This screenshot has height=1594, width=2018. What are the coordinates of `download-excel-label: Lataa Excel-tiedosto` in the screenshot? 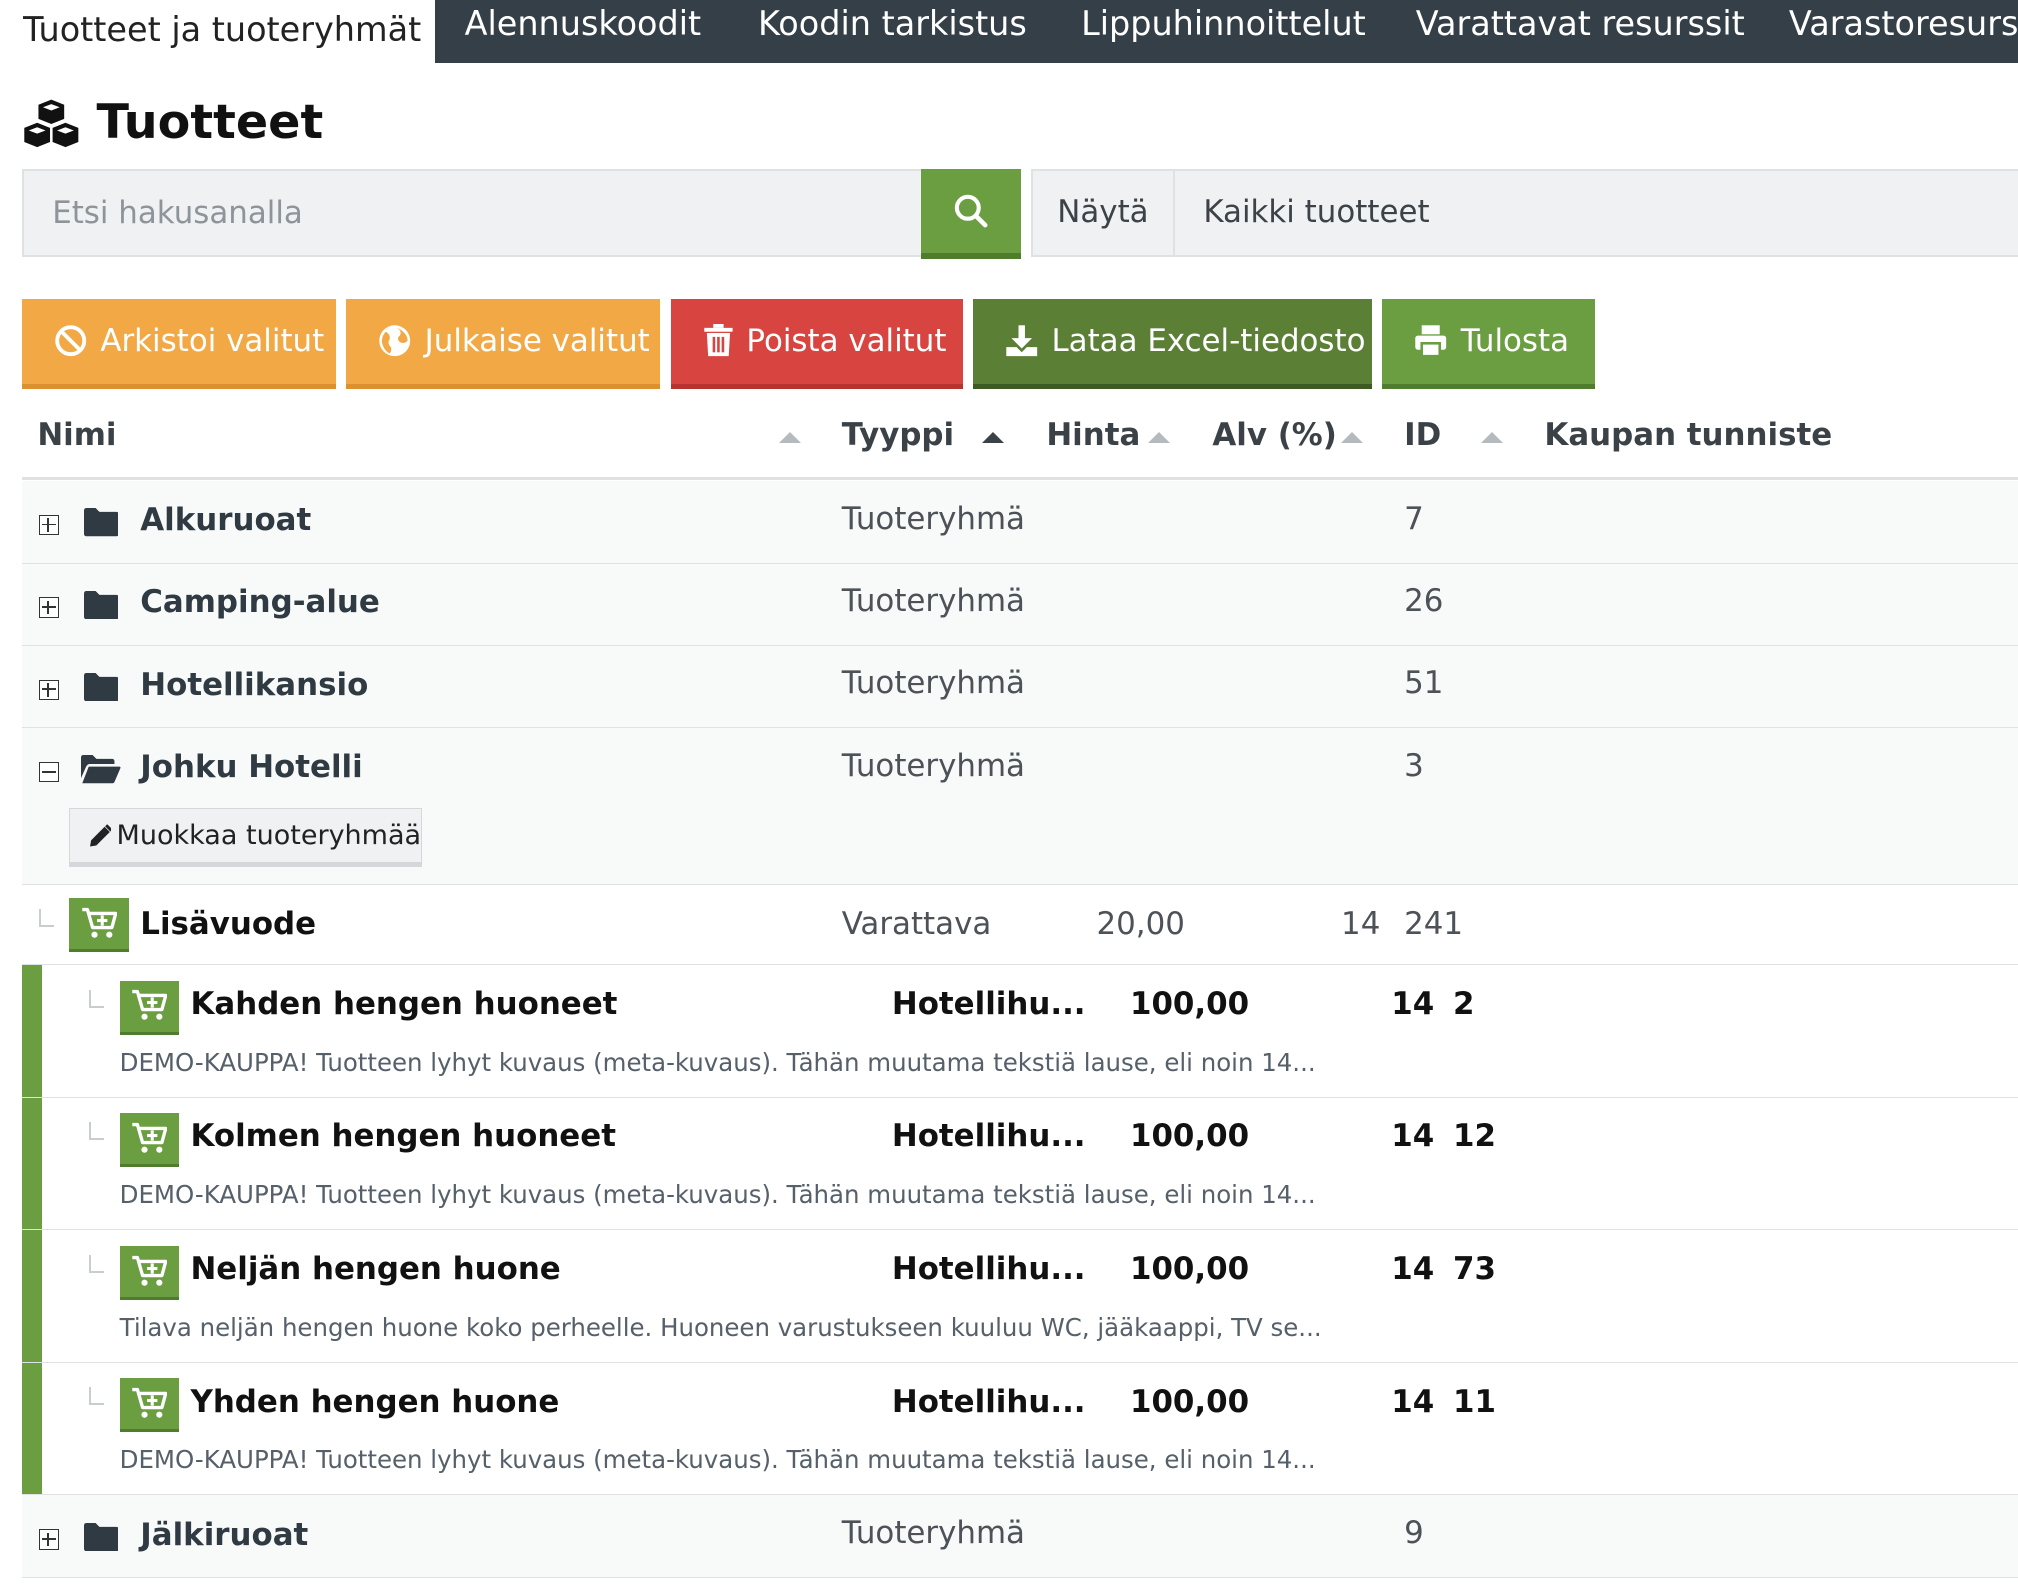 It's located at (1208, 341).